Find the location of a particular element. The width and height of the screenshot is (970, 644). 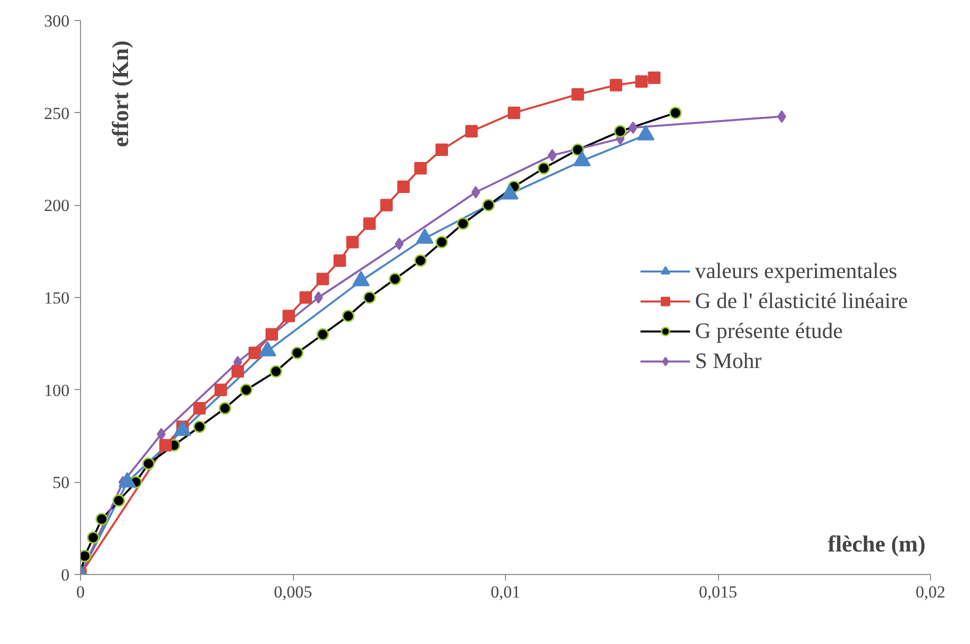

x-tick-label: 0,005 is located at coordinates (293, 592).